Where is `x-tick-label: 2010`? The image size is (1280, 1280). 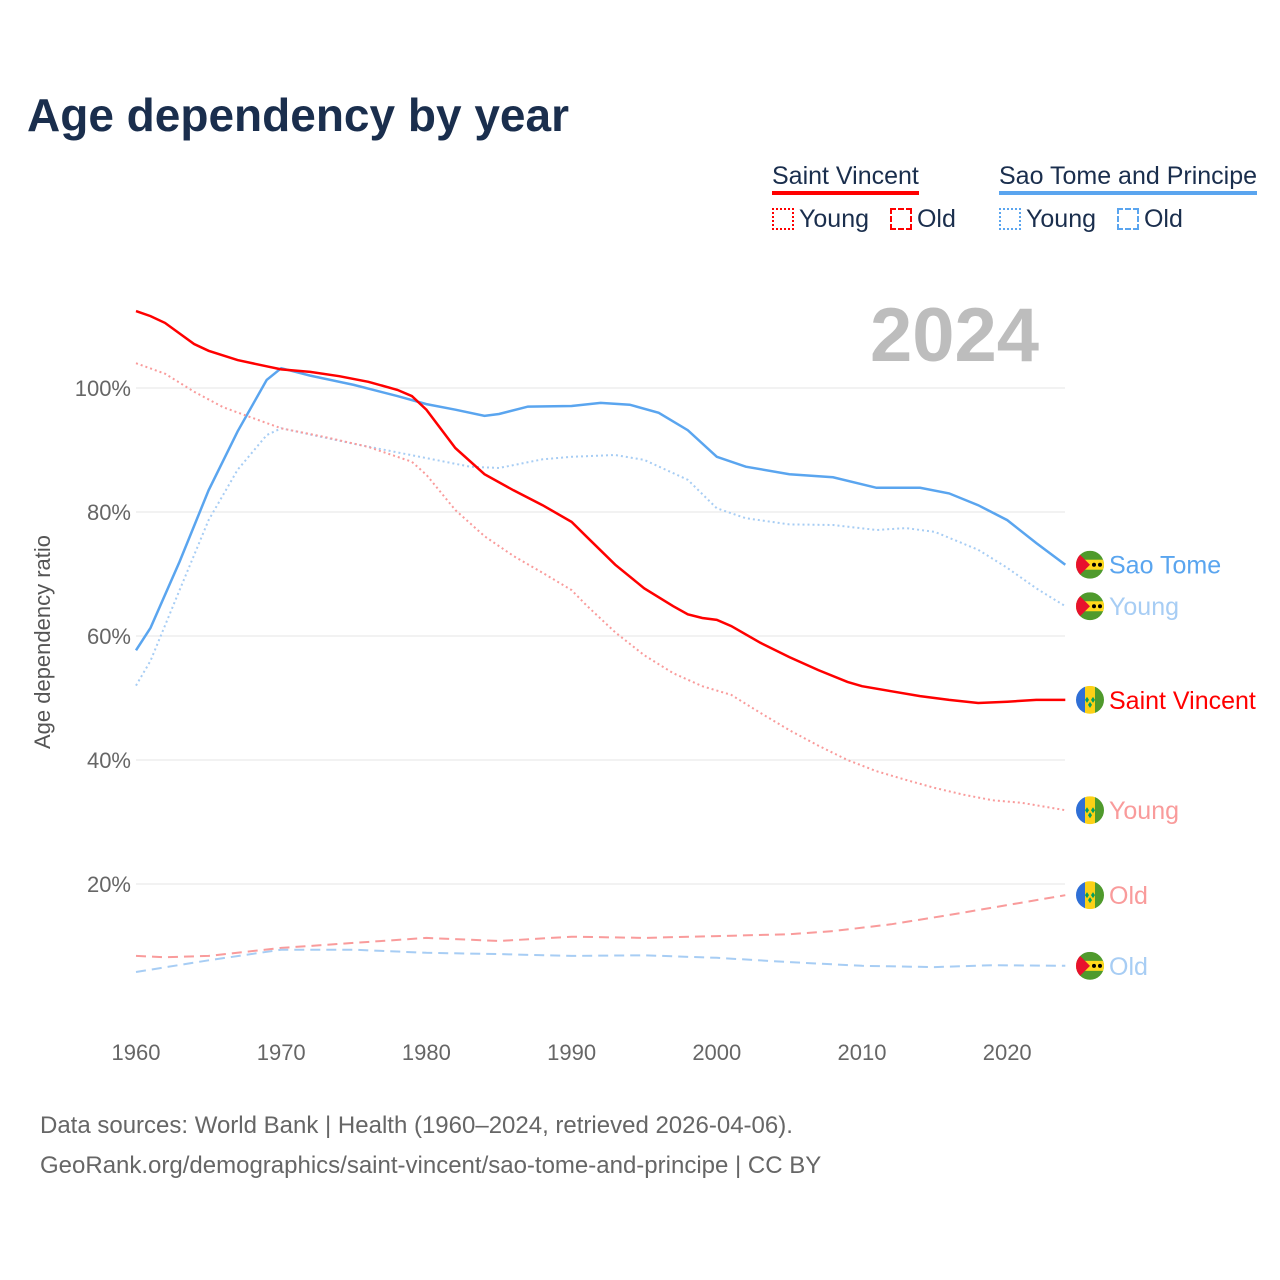 x-tick-label: 2010 is located at coordinates (862, 1052).